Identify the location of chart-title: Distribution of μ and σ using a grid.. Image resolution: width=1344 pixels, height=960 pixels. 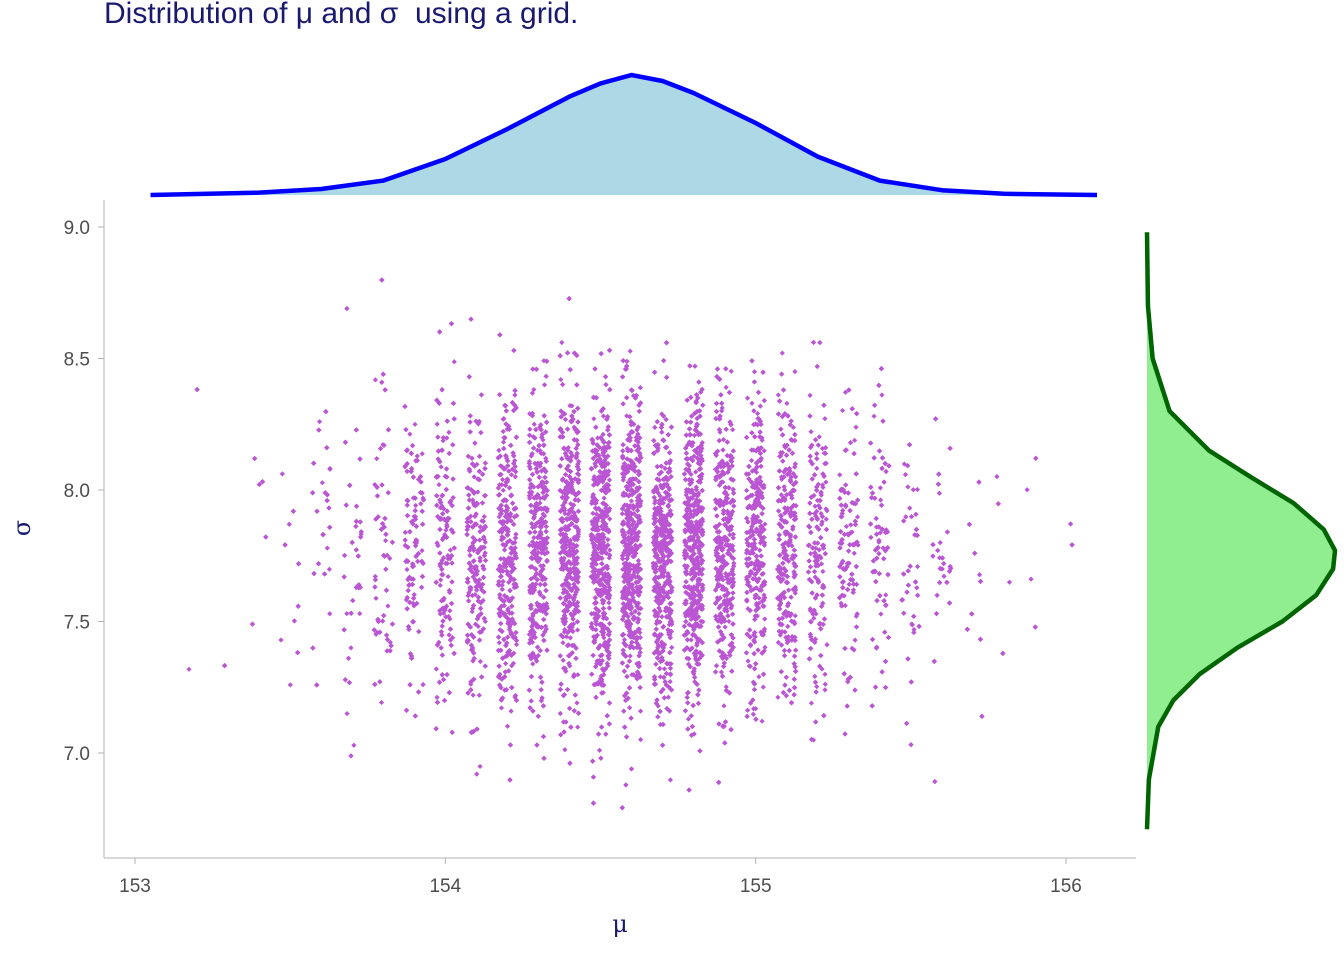
(341, 15).